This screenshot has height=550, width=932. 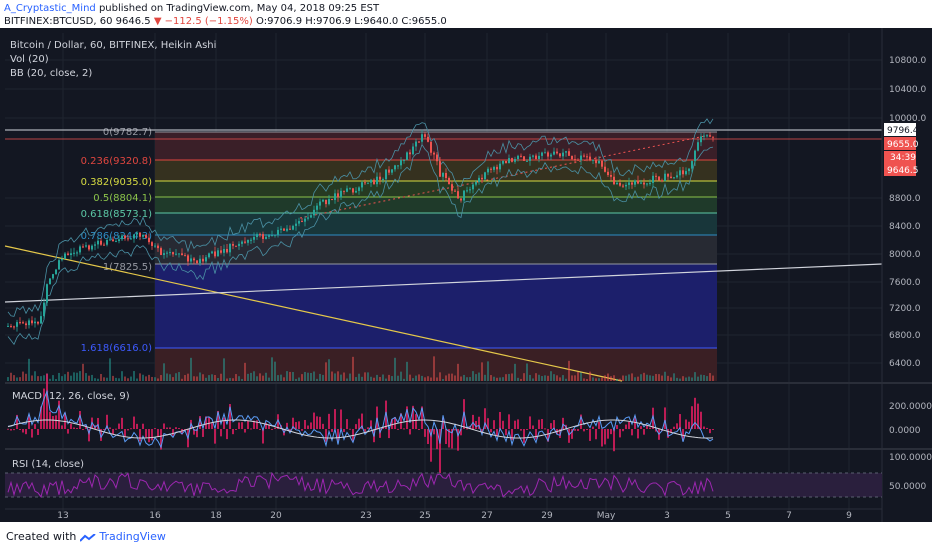 I want to click on tradingview-link: TradingView, so click(x=132, y=536).